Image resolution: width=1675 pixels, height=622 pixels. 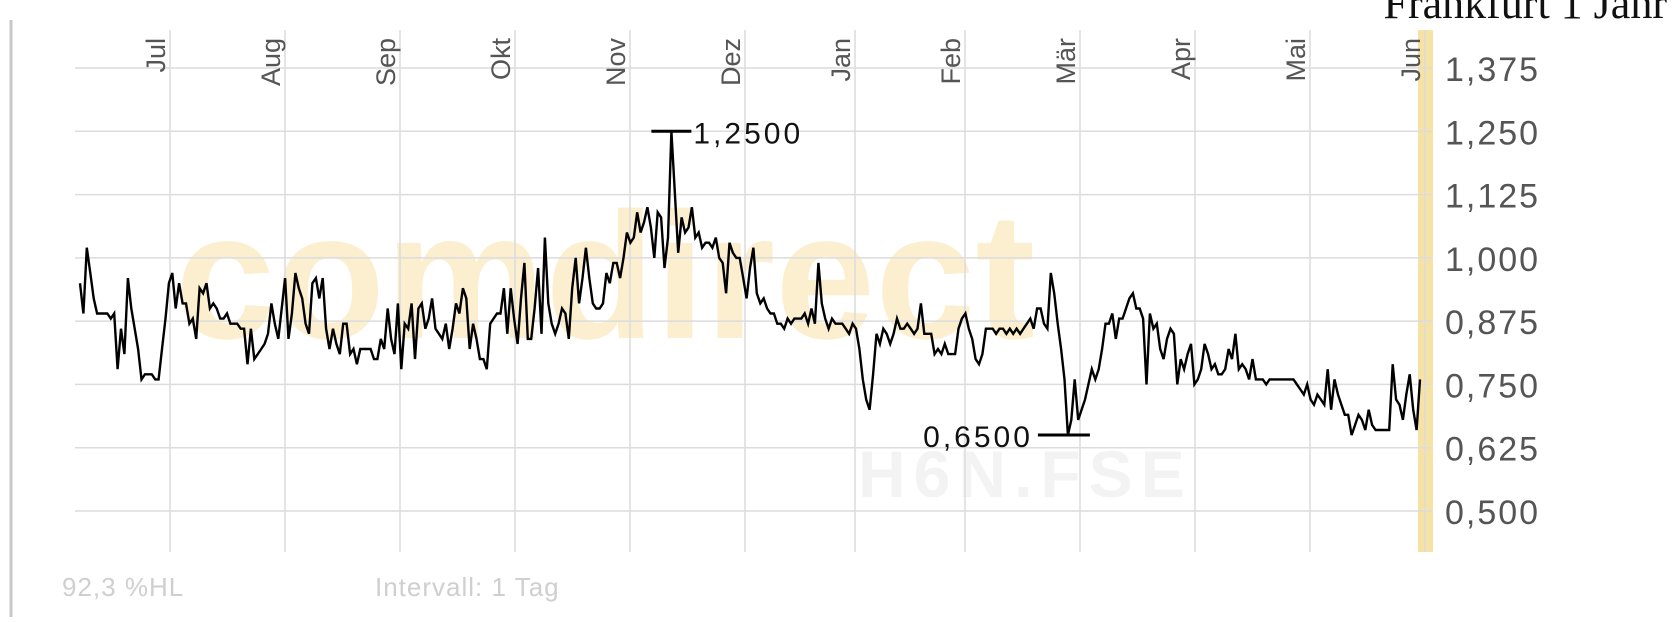 What do you see at coordinates (1492, 513) in the screenshot?
I see `y-tick-label: 0,500` at bounding box center [1492, 513].